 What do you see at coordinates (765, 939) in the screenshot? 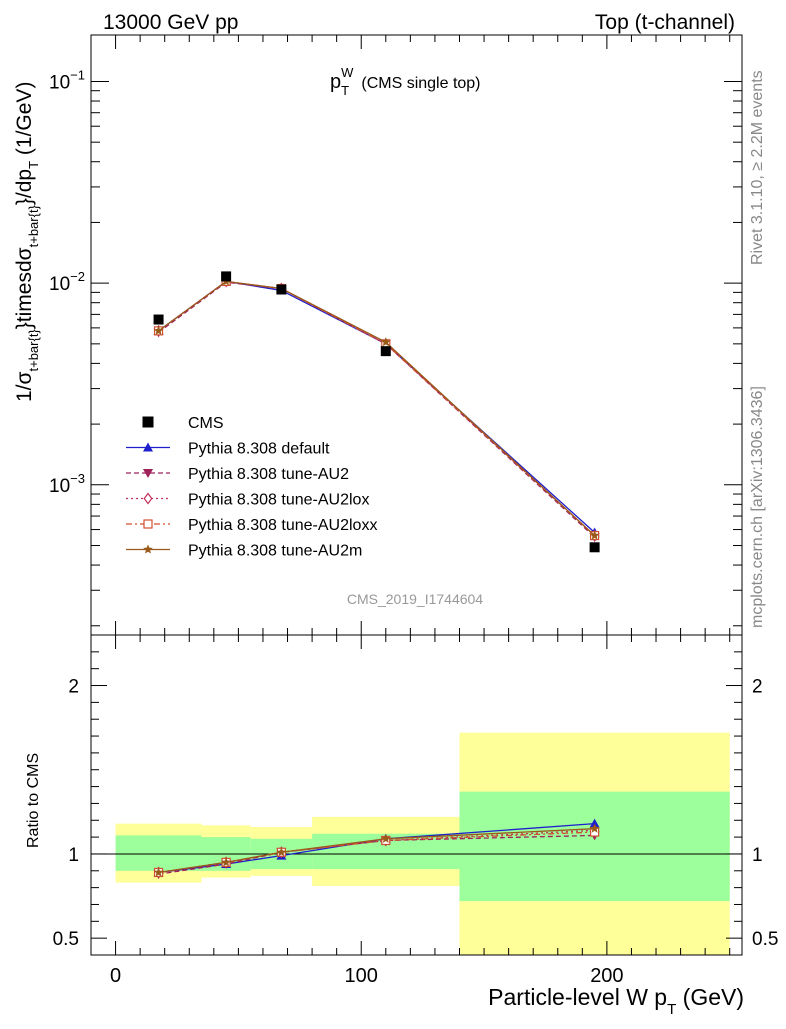
I see `ratio-ytick-label-right-0: 0.5` at bounding box center [765, 939].